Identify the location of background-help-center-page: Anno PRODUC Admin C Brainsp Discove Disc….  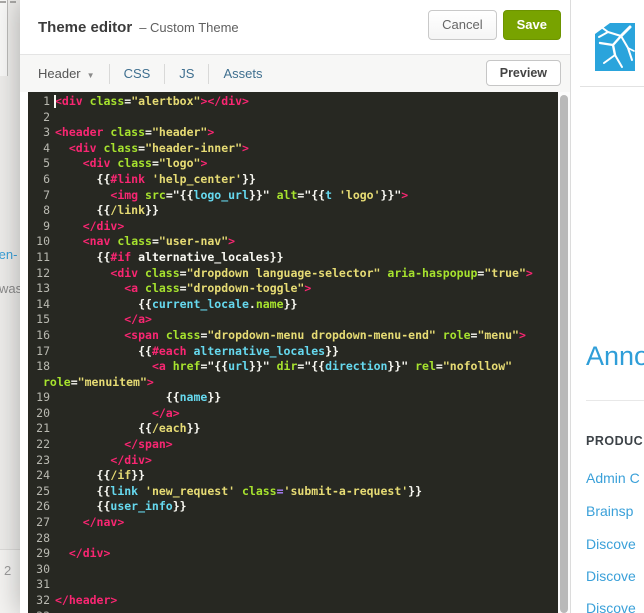
(607, 306).